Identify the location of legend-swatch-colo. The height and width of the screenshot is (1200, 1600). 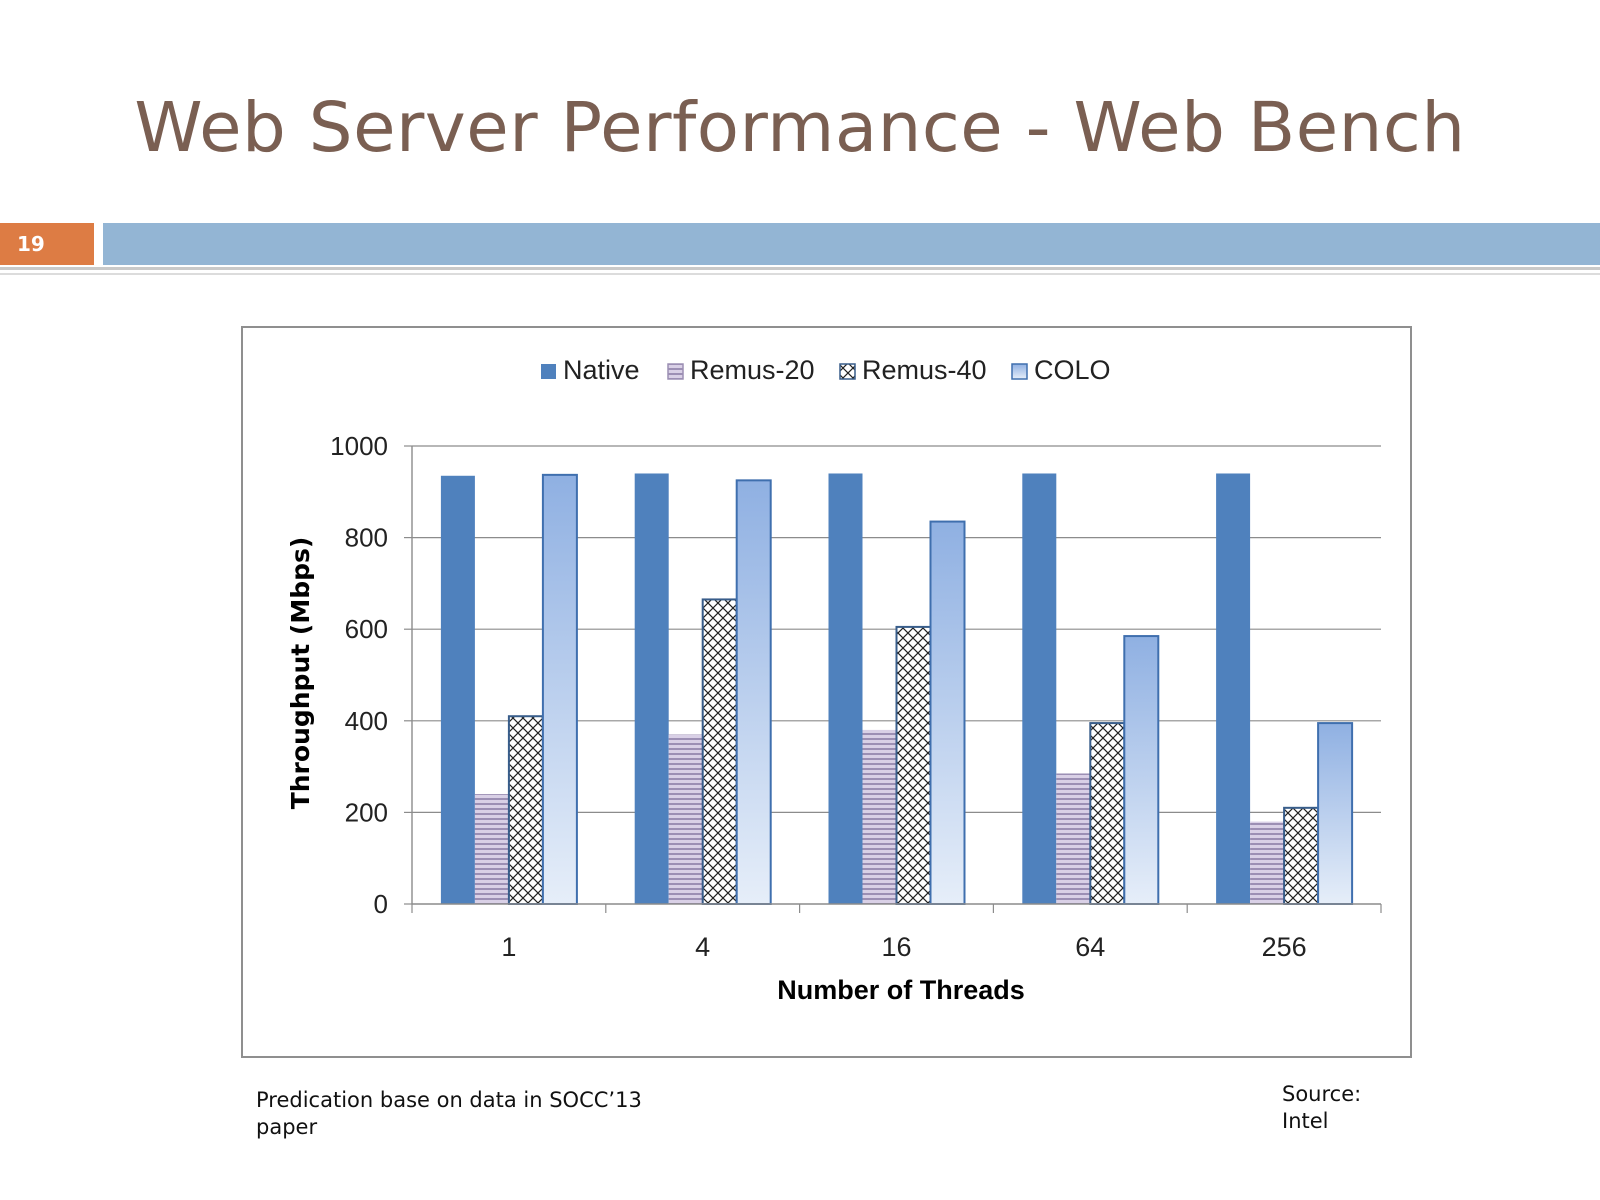
(1019, 371).